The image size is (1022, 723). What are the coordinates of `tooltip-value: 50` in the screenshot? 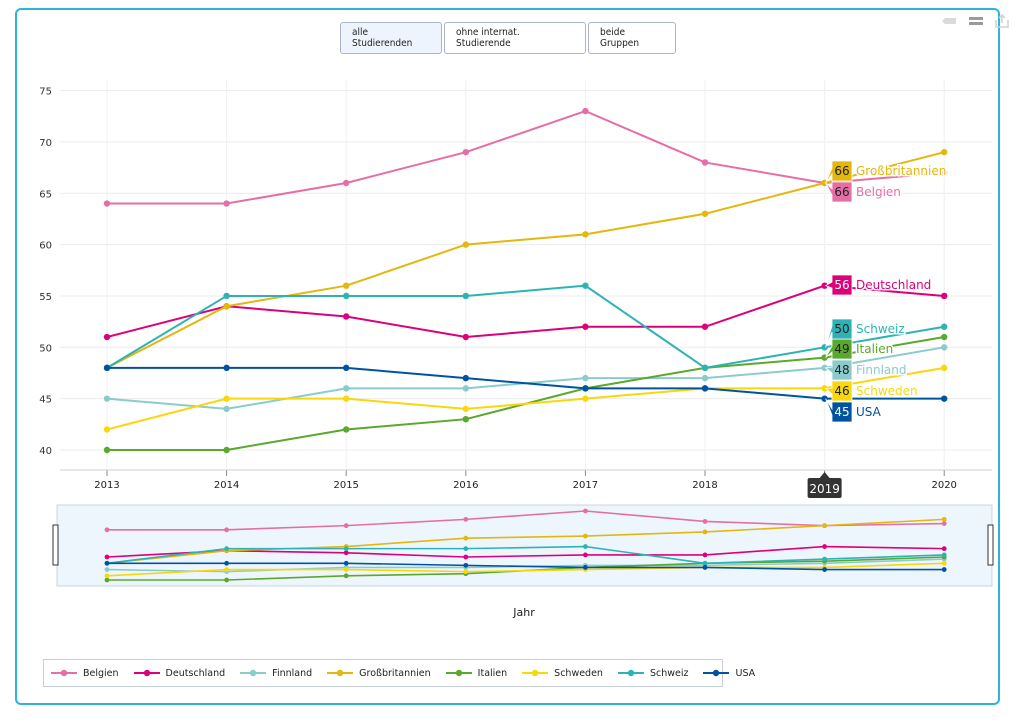 It's located at (841, 329).